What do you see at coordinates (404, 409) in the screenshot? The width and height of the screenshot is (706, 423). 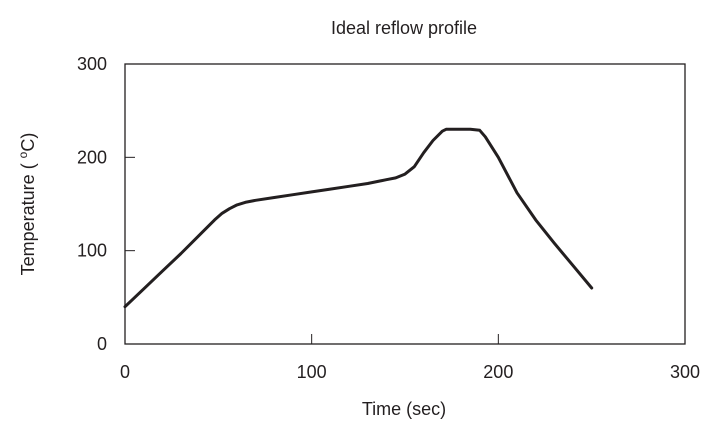 I see `x-axis-label: Time (sec)` at bounding box center [404, 409].